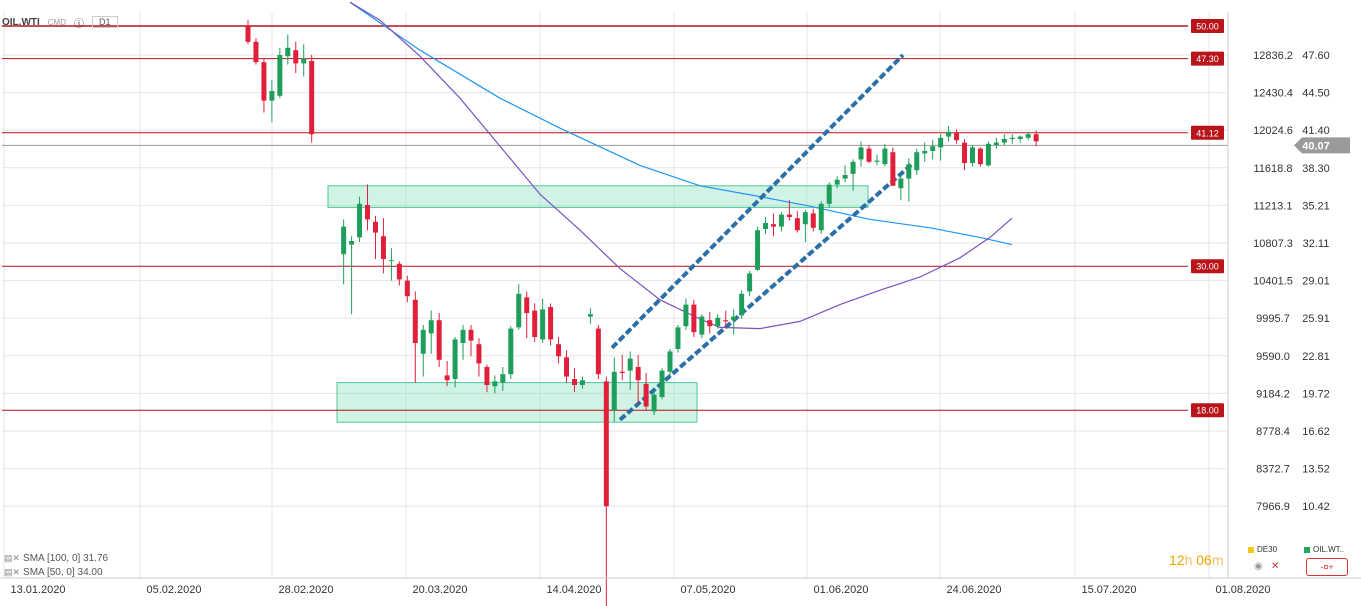 The image size is (1361, 606). Describe the element at coordinates (1316, 470) in the screenshot. I see `right-axis-tick-label: 13.52` at that location.